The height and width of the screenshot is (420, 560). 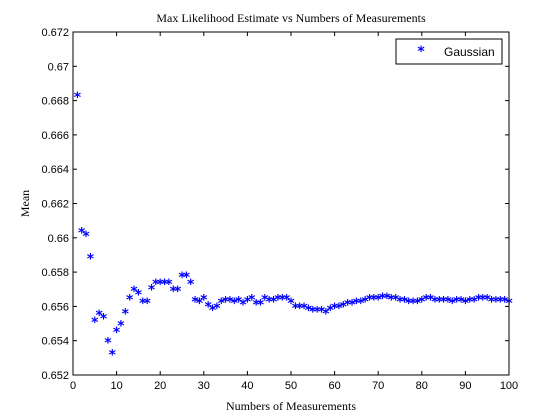 I want to click on x-tick-label: 40, so click(x=247, y=386).